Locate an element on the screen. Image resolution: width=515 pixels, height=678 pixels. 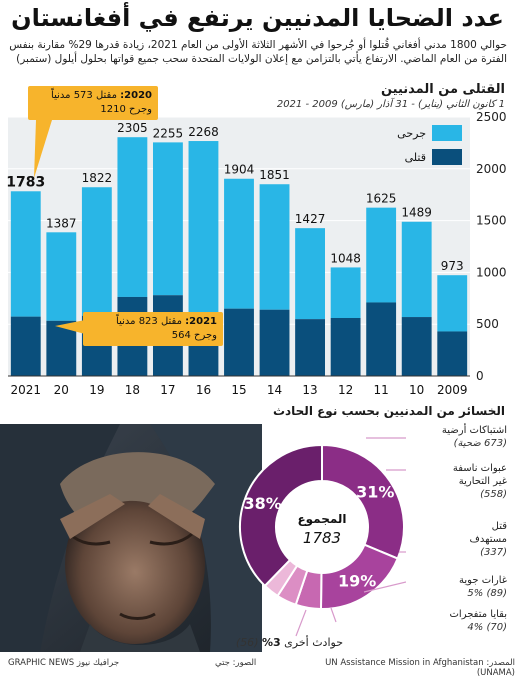
x-tick-label: 16 is located at coordinates (203, 390).